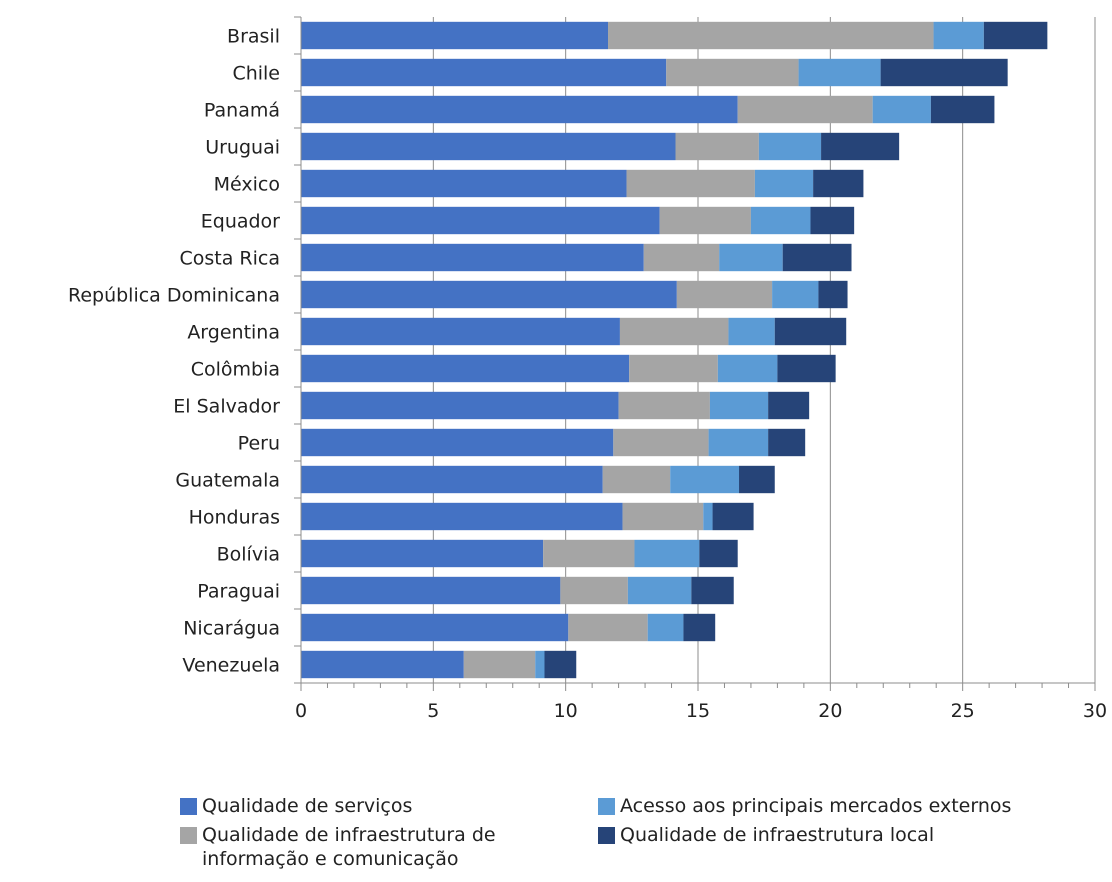  I want to click on category-label: Uruguai, so click(242, 148).